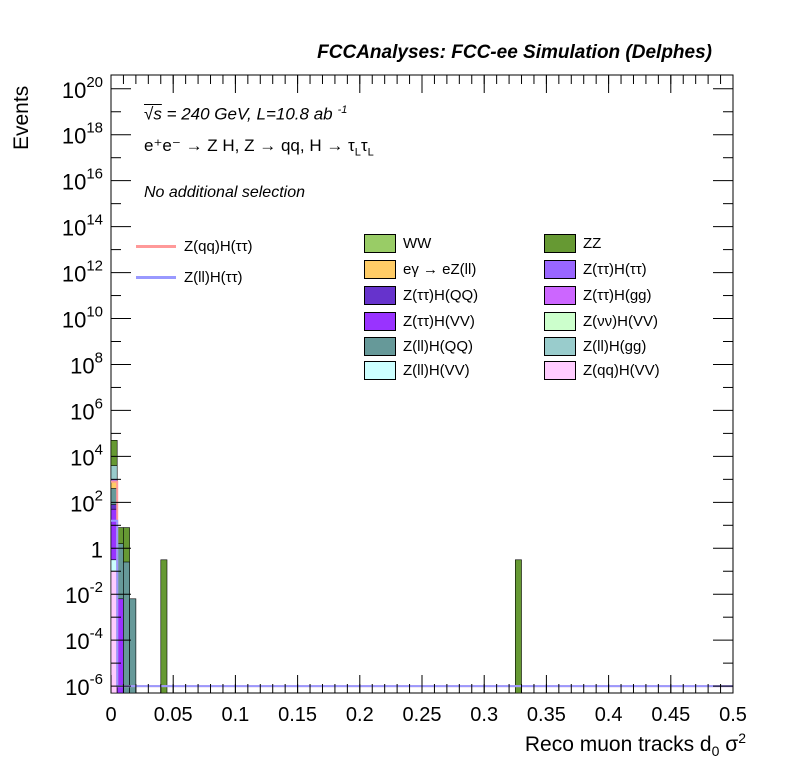  I want to click on x-tick-label: 0, so click(110, 715).